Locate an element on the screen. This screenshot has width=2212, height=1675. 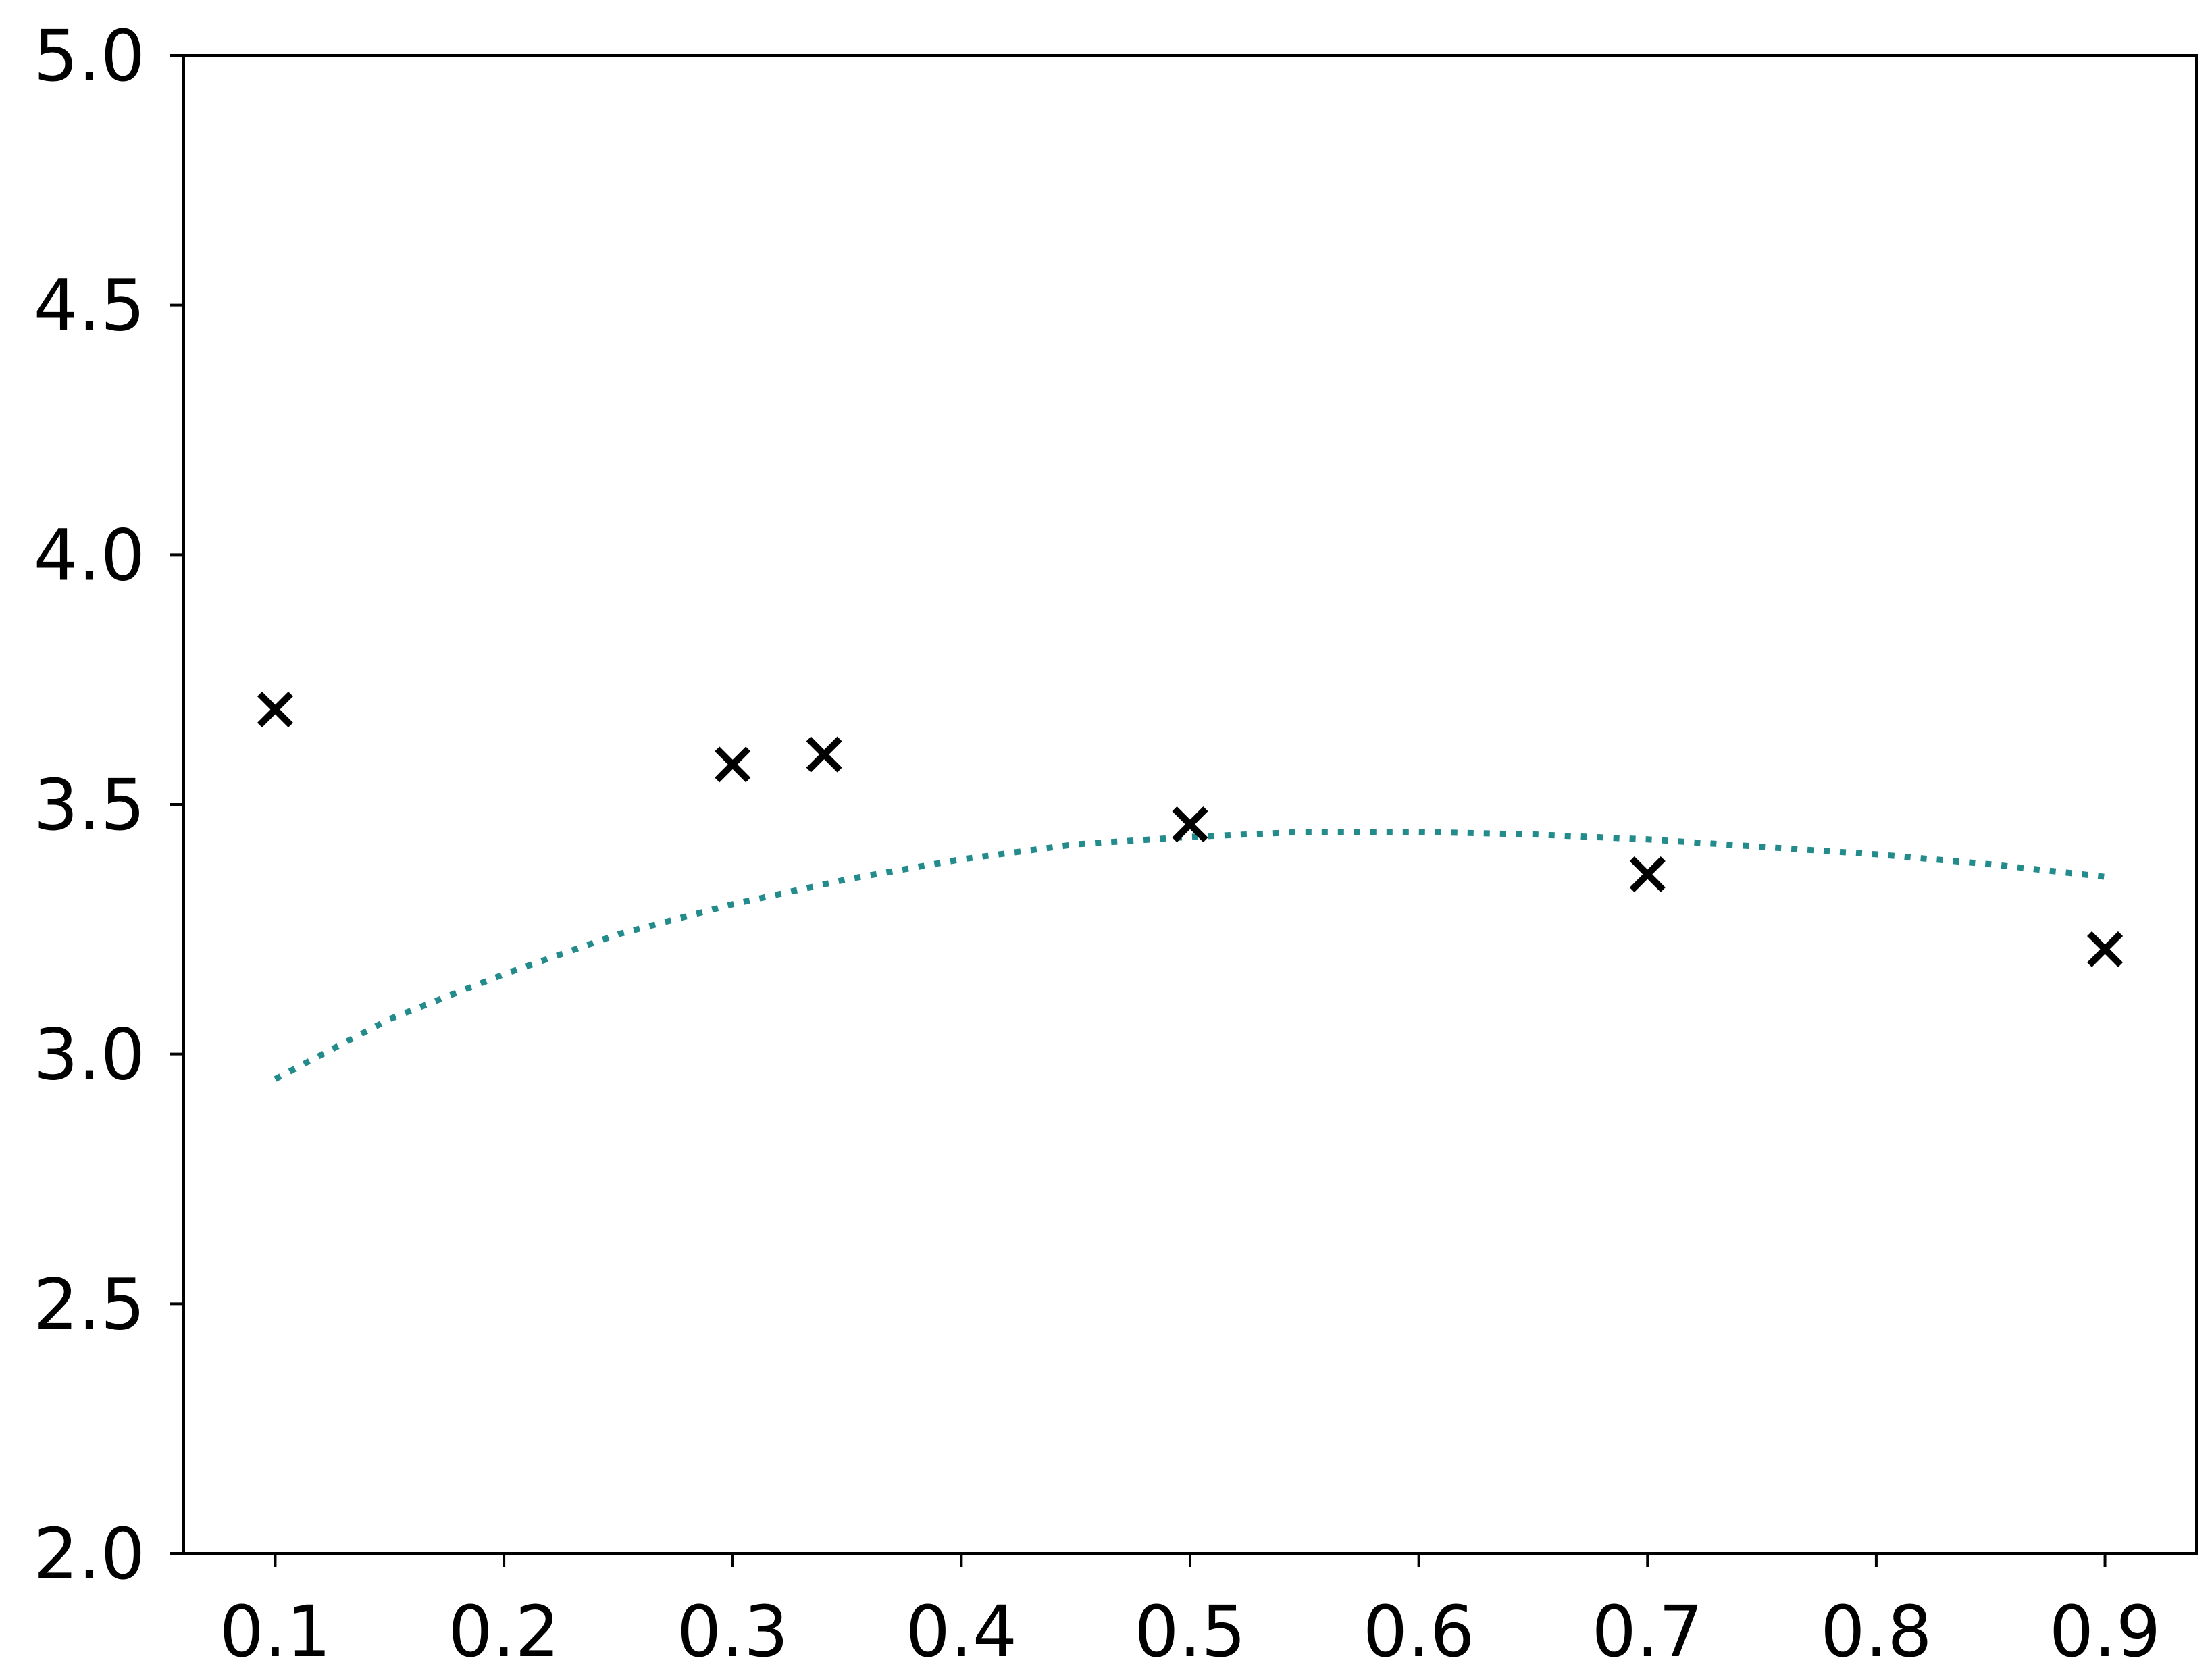
x-tick-label: 0.4 is located at coordinates (961, 1632).